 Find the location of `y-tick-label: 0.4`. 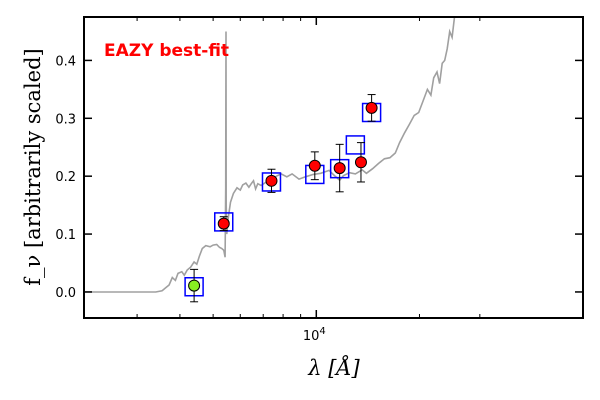

y-tick-label: 0.4 is located at coordinates (65, 61).